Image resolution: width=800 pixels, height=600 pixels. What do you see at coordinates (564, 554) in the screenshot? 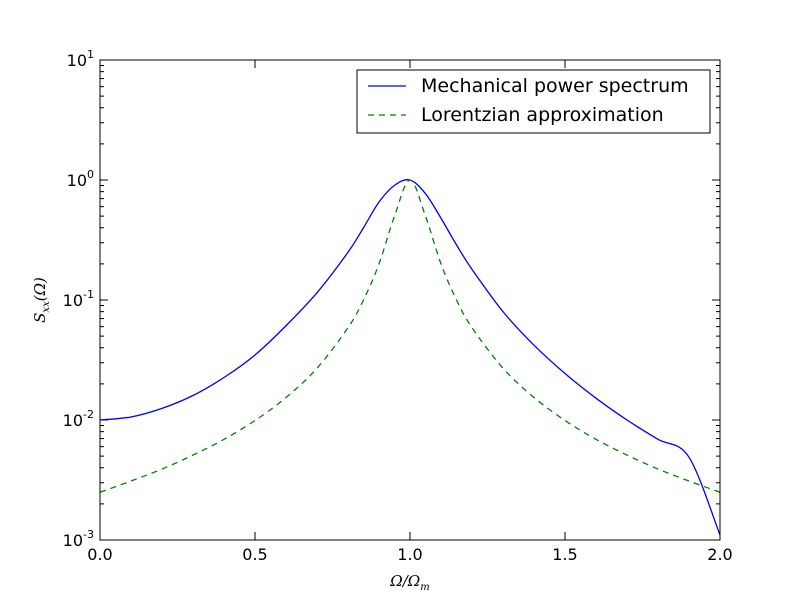
I see `x-tick-label: 1.5` at bounding box center [564, 554].